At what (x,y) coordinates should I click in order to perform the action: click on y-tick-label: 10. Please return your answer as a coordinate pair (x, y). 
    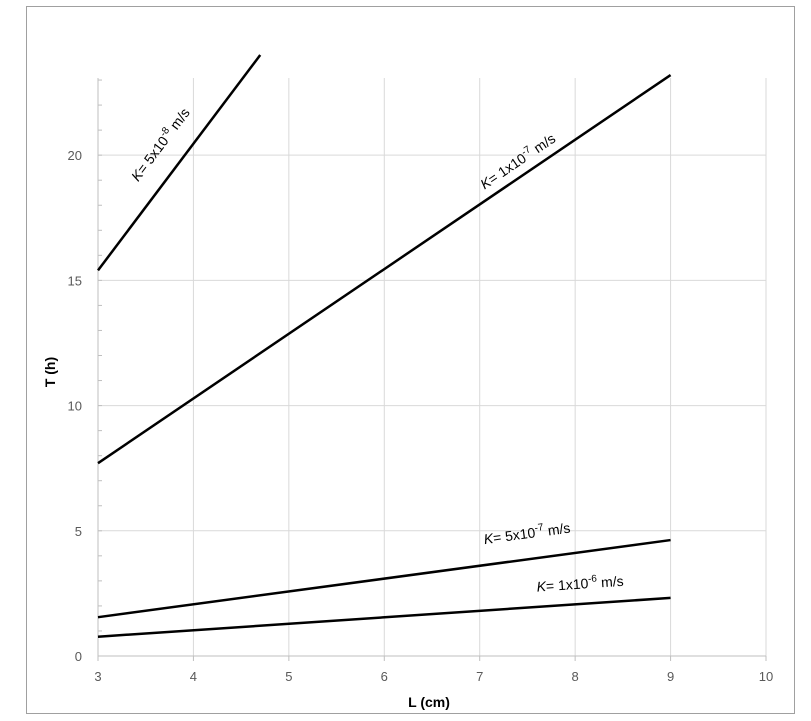
    Looking at the image, I should click on (75, 406).